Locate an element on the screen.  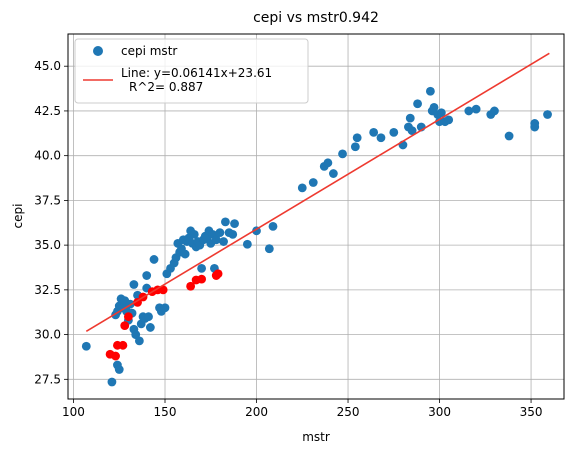
x-tick-label: 100 is located at coordinates (73, 412).